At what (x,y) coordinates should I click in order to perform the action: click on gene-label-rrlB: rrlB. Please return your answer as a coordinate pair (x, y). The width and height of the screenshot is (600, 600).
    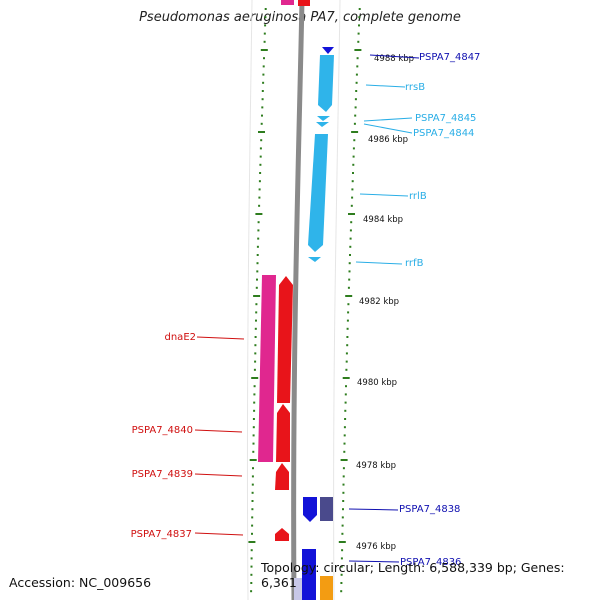
    Looking at the image, I should click on (418, 196).